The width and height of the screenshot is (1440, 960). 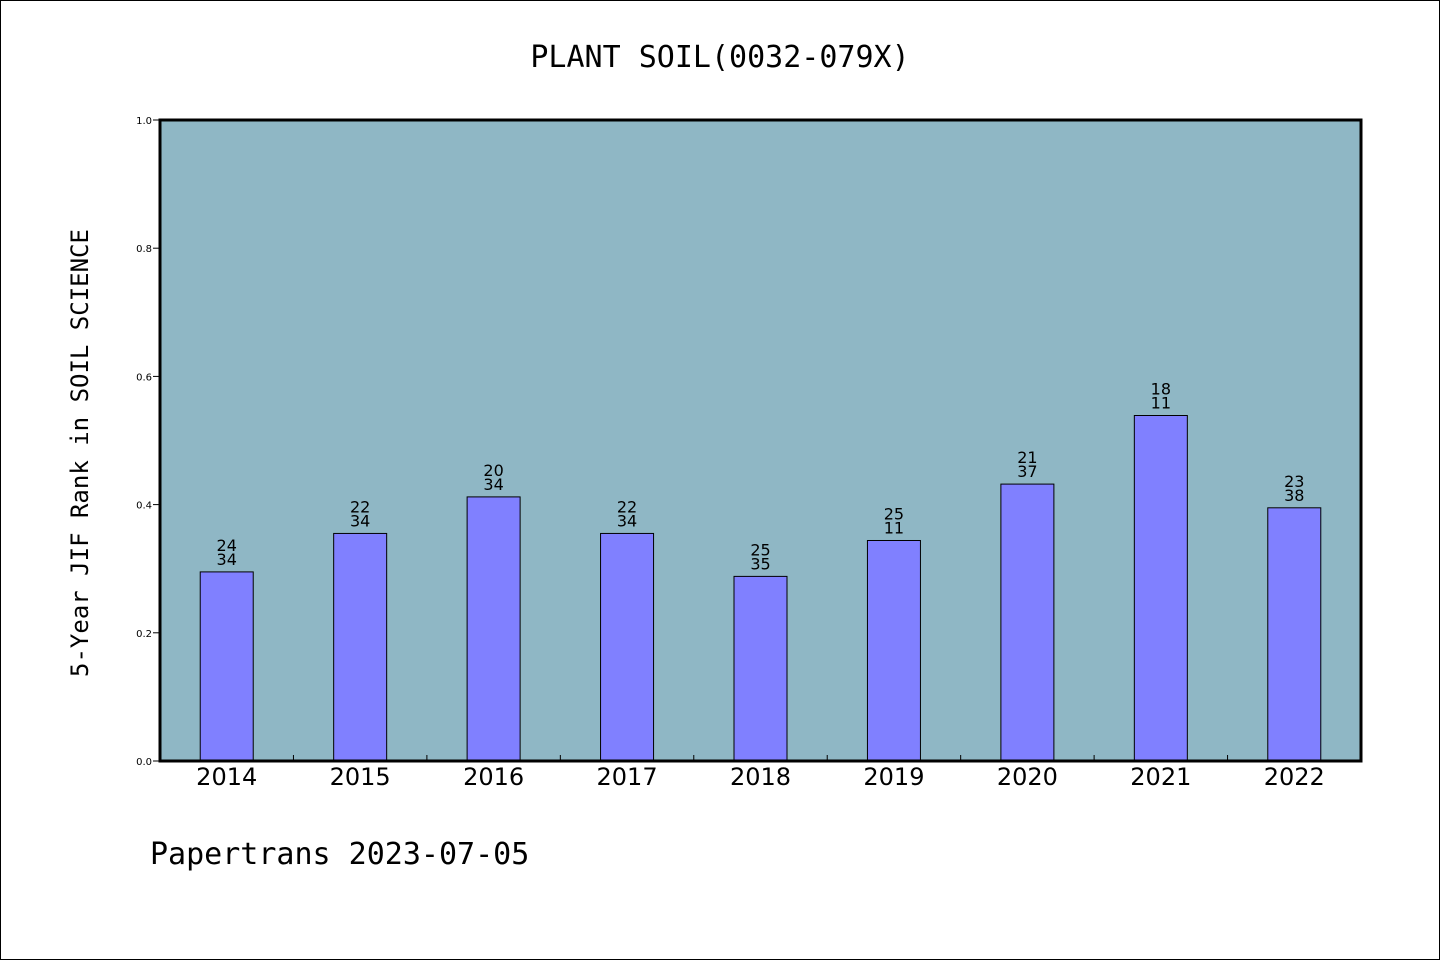 I want to click on bar-2019, so click(x=893, y=650).